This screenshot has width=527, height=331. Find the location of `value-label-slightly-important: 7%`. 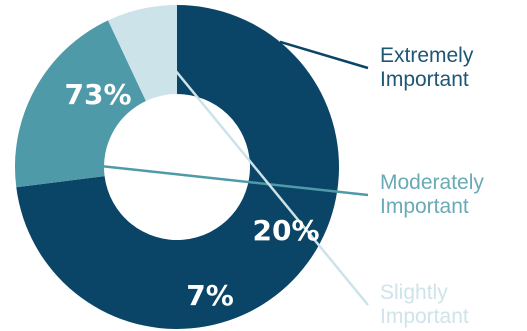

value-label-slightly-important: 7% is located at coordinates (210, 295).